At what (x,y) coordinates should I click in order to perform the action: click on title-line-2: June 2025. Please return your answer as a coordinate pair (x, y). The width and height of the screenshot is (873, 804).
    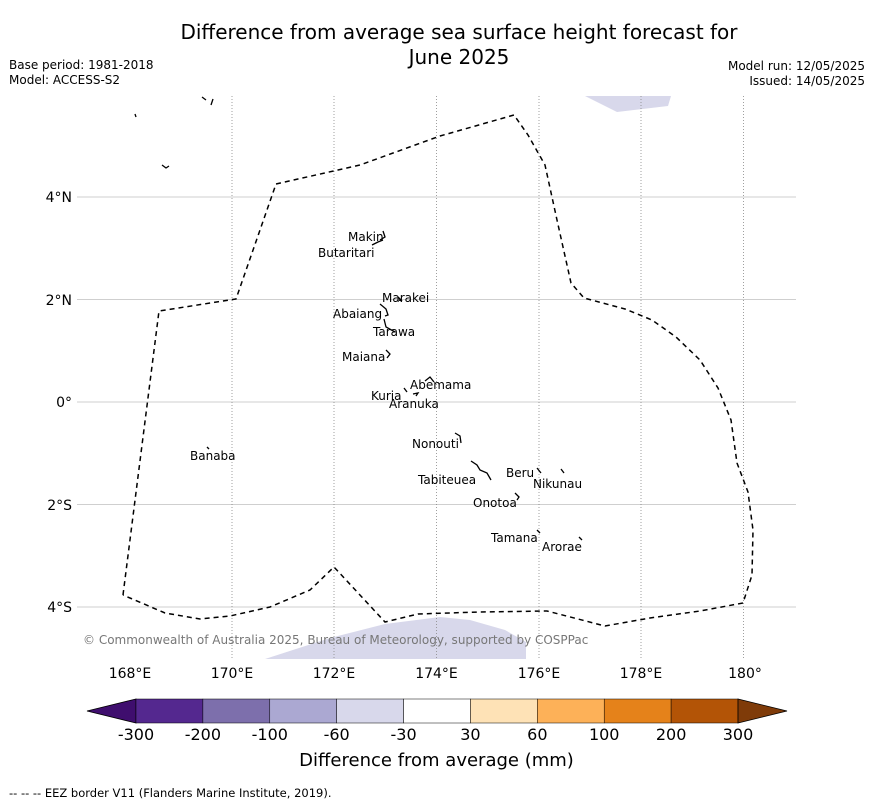
    Looking at the image, I should click on (459, 57).